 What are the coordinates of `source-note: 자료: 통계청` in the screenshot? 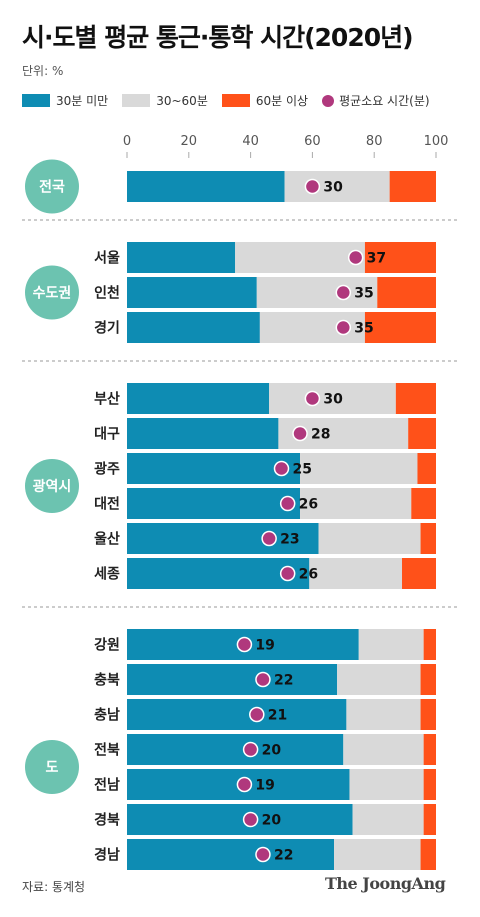 It's located at (54, 887).